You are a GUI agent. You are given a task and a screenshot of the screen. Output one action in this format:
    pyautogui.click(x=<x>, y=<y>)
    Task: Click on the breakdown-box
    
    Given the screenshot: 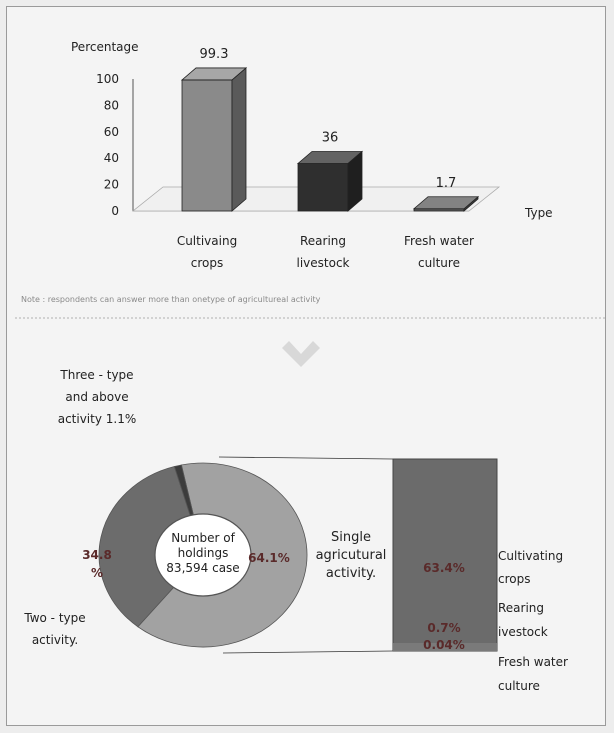 What is the action you would take?
    pyautogui.click(x=445, y=555)
    